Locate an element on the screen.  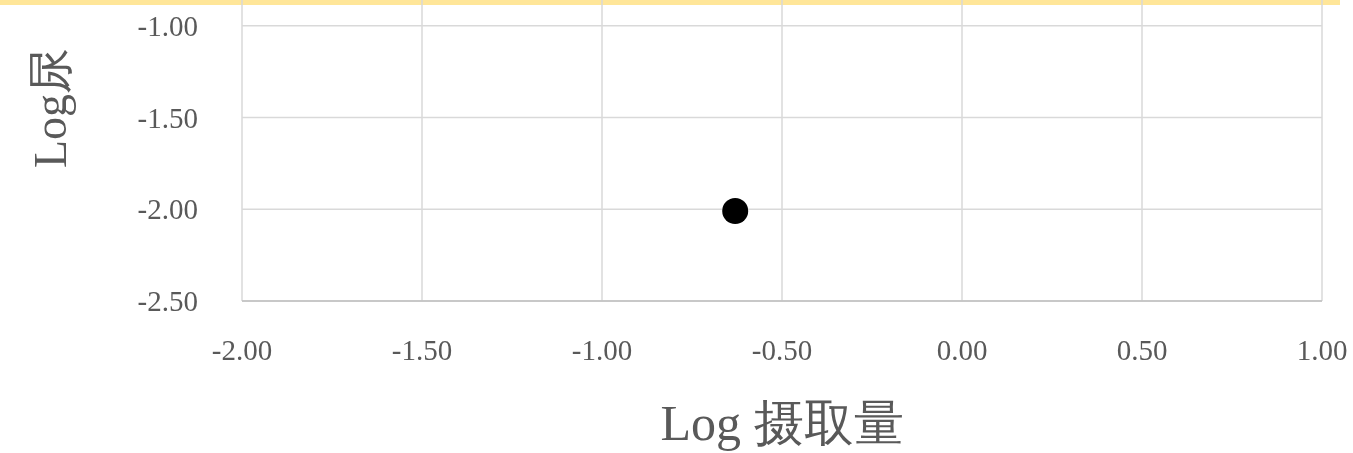
y-tick-label: -2.00 is located at coordinates (167, 209).